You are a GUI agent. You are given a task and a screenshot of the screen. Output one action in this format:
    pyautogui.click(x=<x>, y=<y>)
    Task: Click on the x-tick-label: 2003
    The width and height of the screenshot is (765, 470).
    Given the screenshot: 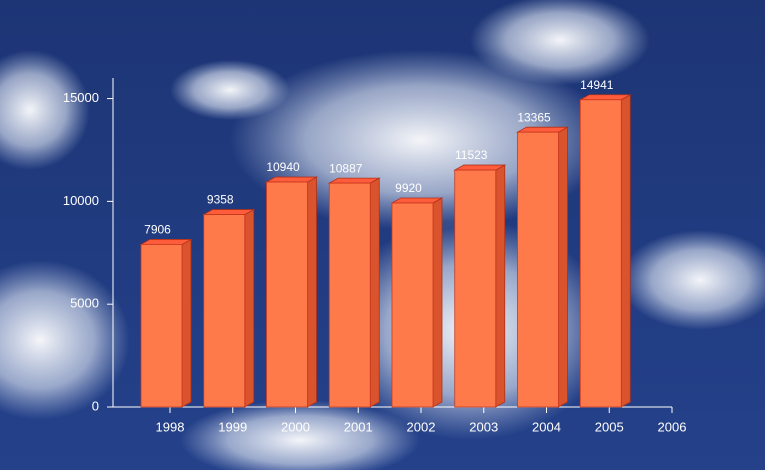 What is the action you would take?
    pyautogui.click(x=483, y=426)
    